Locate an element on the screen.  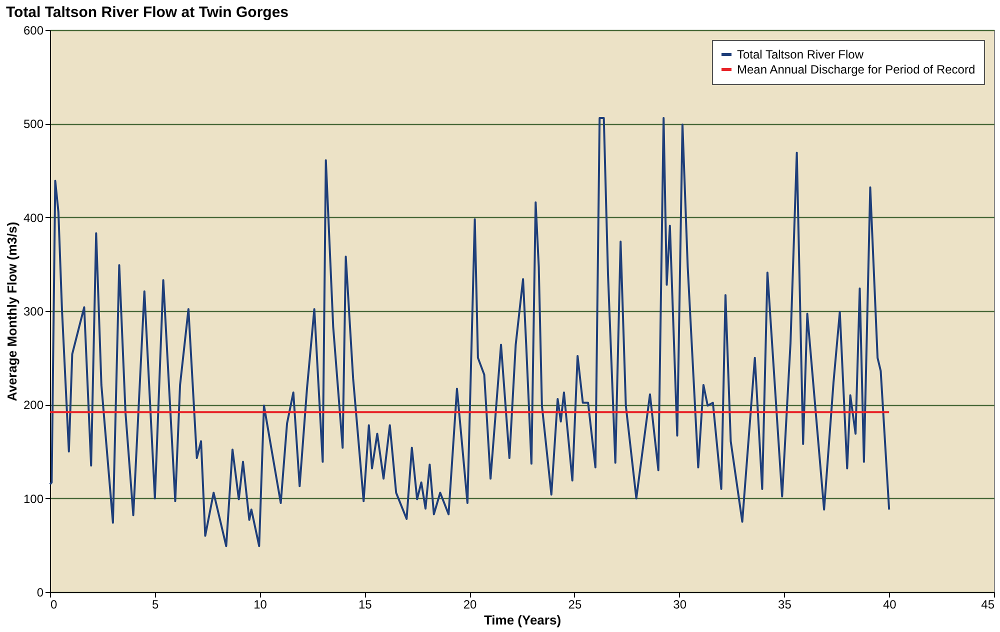
x-tick-label: 5 is located at coordinates (156, 605).